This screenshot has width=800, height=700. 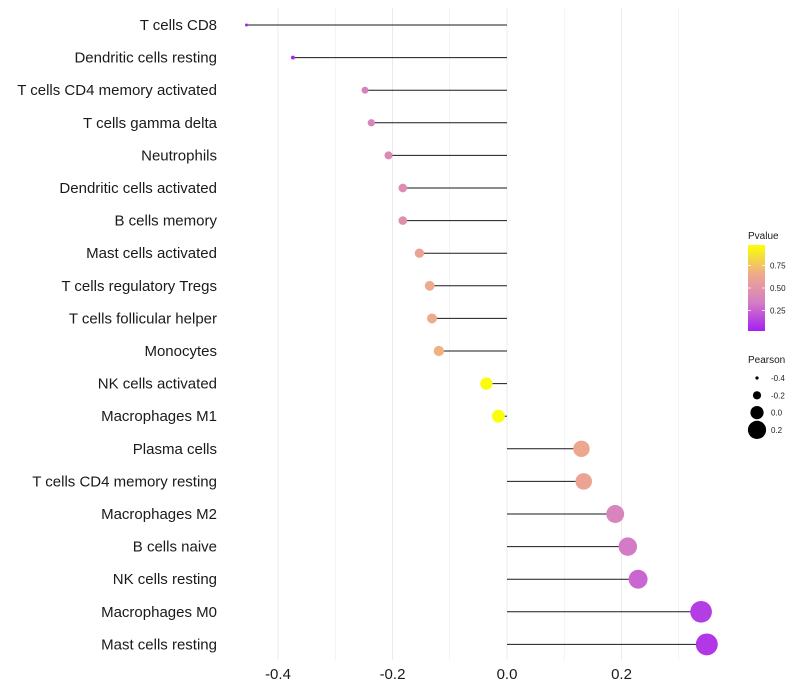 I want to click on pearson-legend-label: -0.2, so click(x=778, y=395).